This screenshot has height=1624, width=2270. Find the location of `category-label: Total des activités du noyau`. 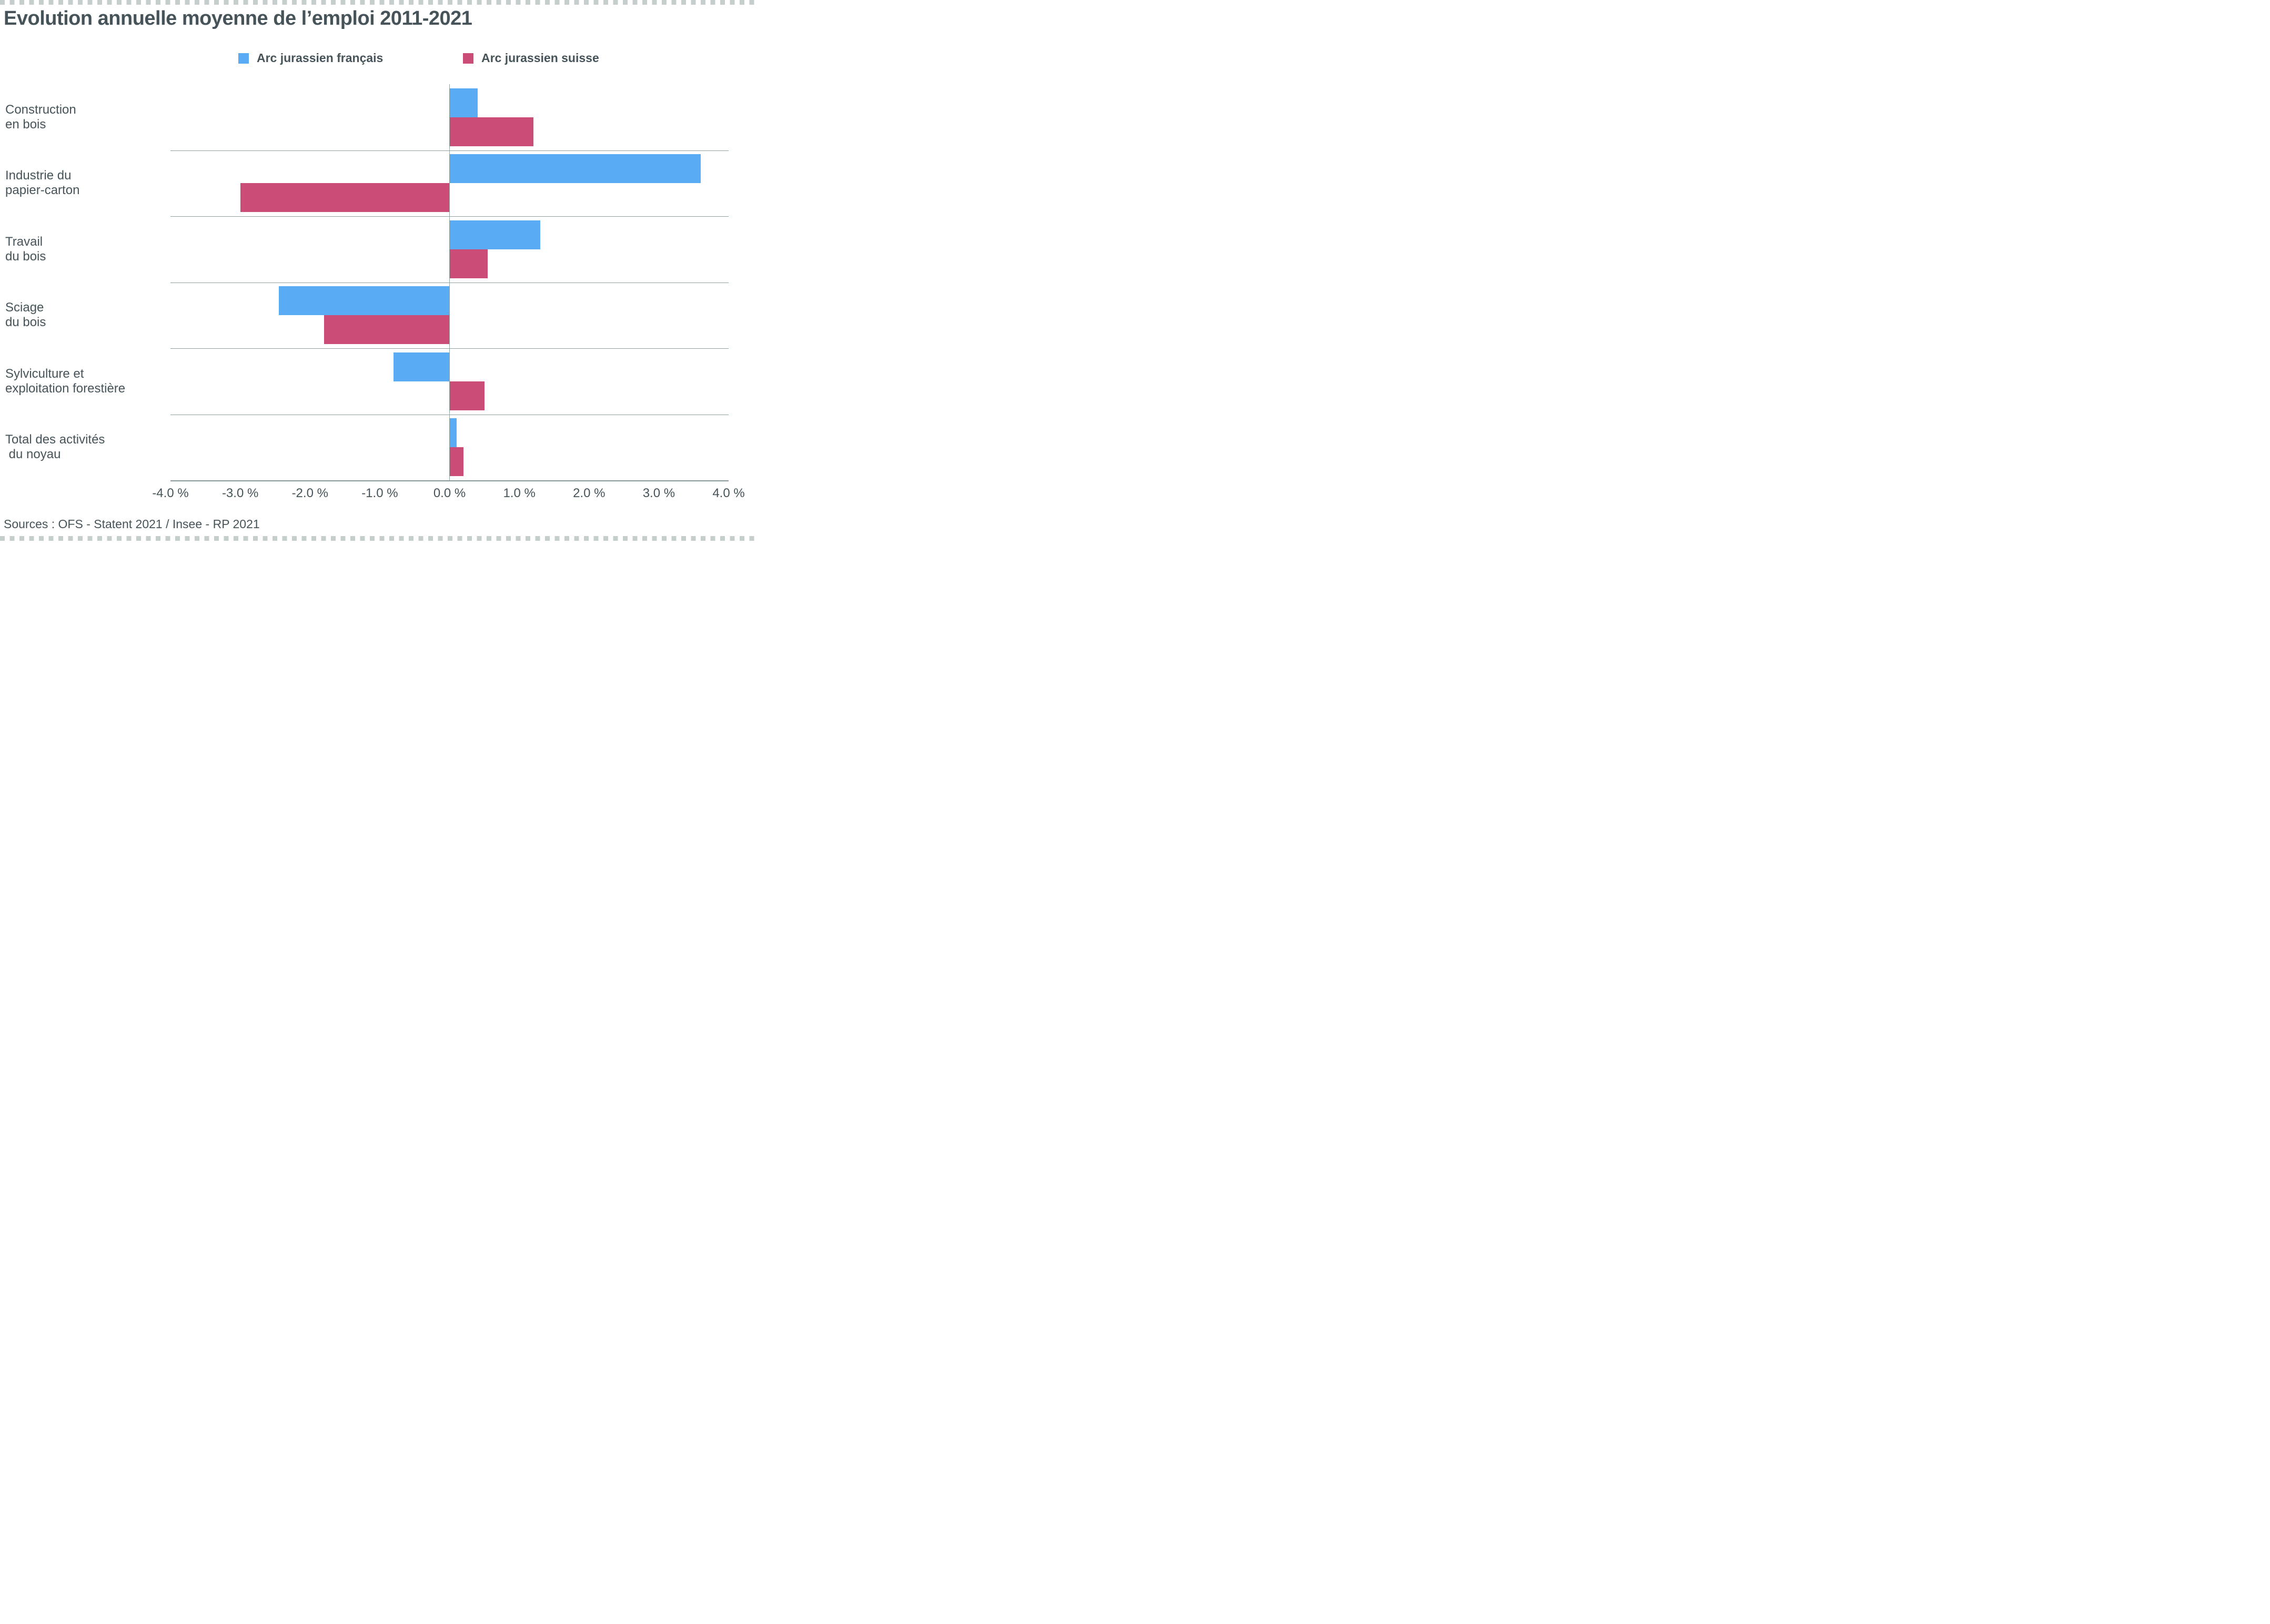

category-label: Total des activités du noyau is located at coordinates (55, 447).